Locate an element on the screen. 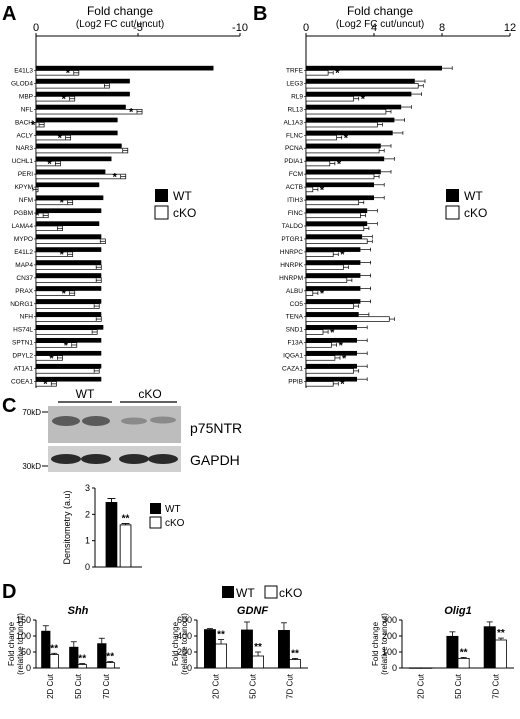  panel-b-category-label: TALDO is located at coordinates (292, 226).